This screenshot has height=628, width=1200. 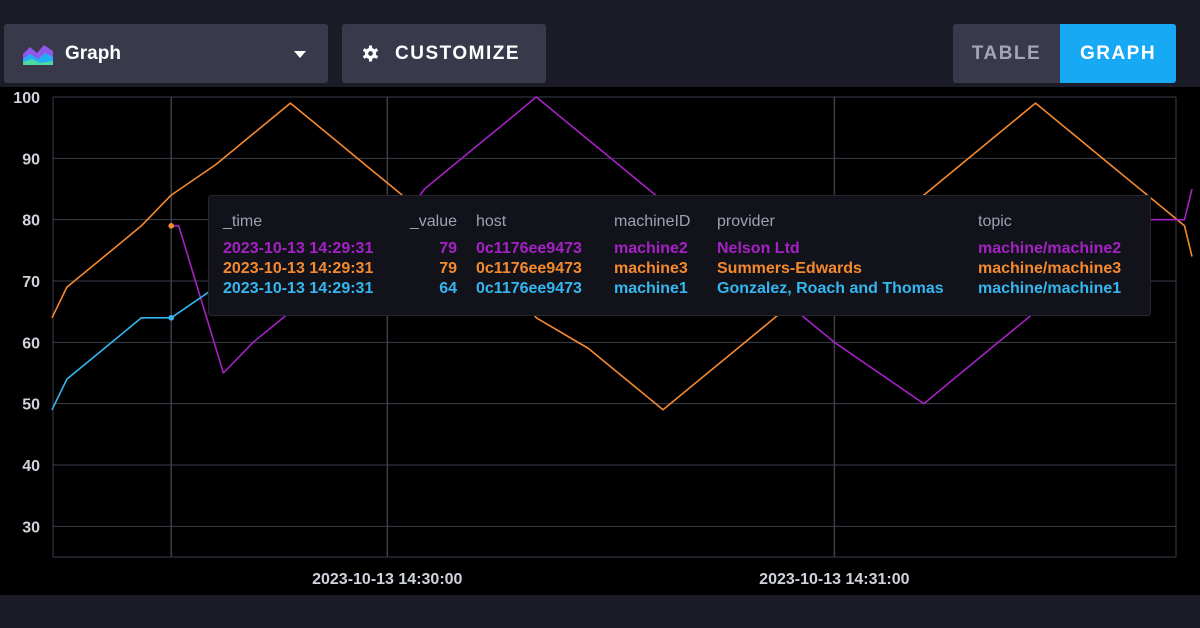 What do you see at coordinates (38, 54) in the screenshot?
I see `graph-type-icon` at bounding box center [38, 54].